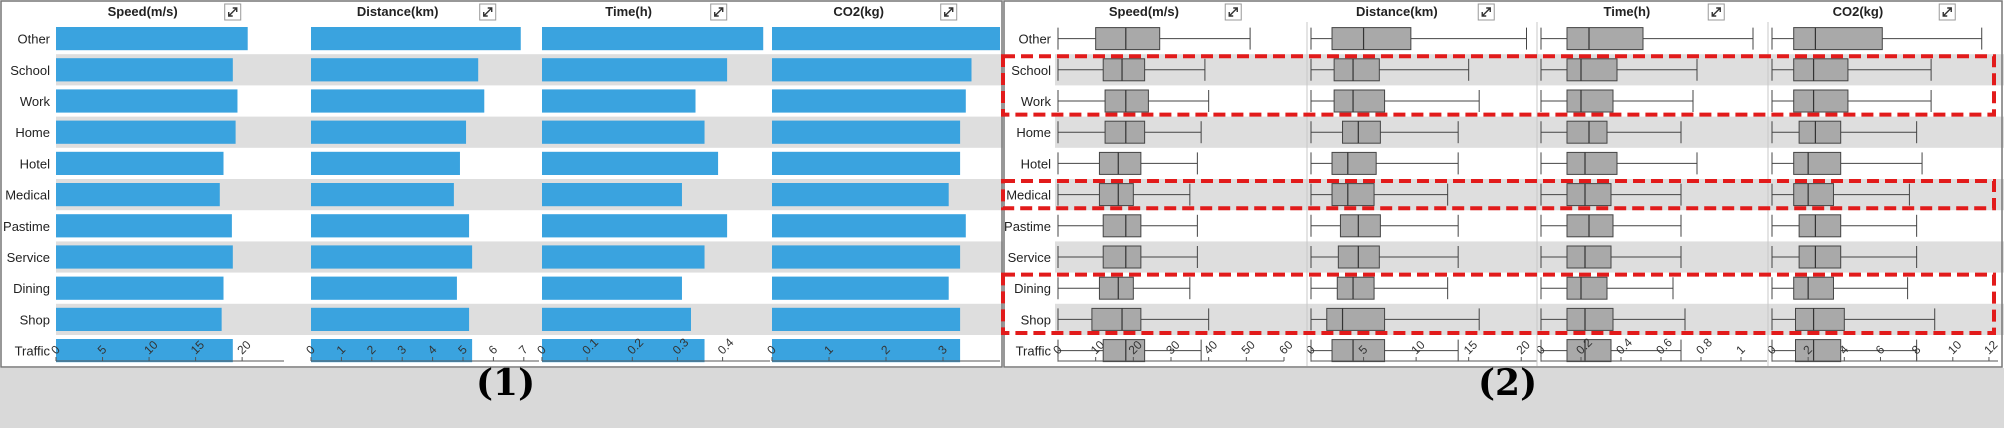 This screenshot has width=2004, height=428. Describe the element at coordinates (30, 70) in the screenshot. I see `category-label: School` at that location.